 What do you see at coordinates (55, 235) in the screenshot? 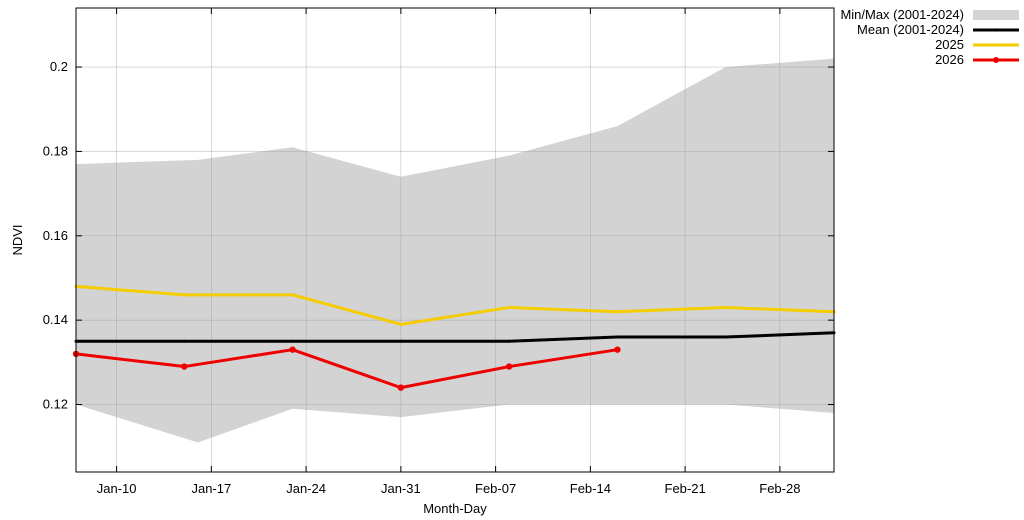
I see `y-tick-label: 0.16` at bounding box center [55, 235].